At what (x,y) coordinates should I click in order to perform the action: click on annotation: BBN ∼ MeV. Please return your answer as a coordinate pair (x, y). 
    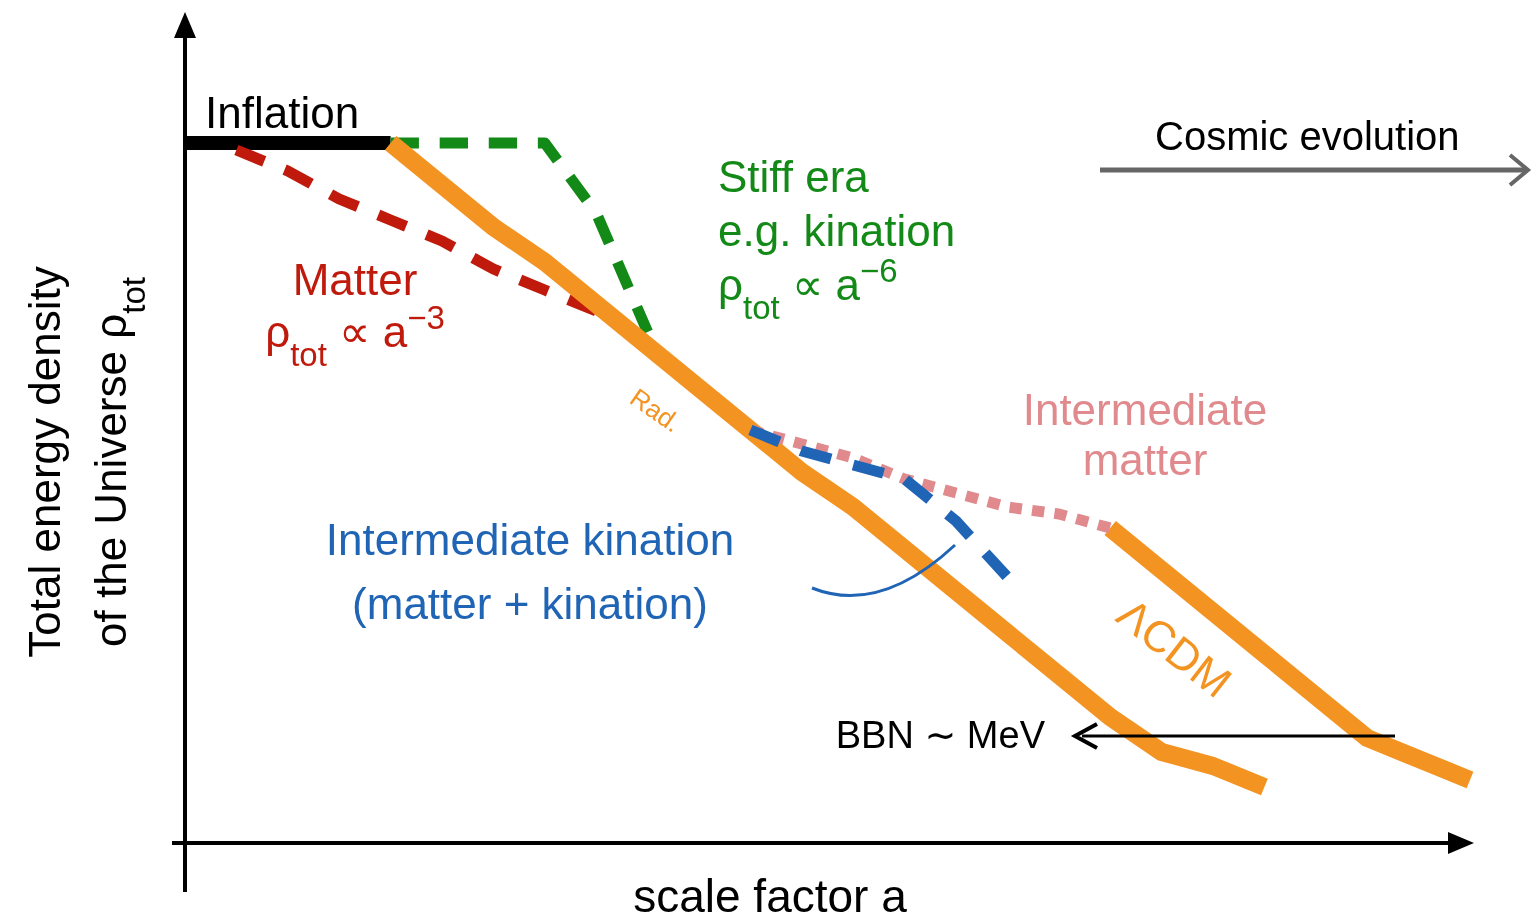
    Looking at the image, I should click on (940, 735).